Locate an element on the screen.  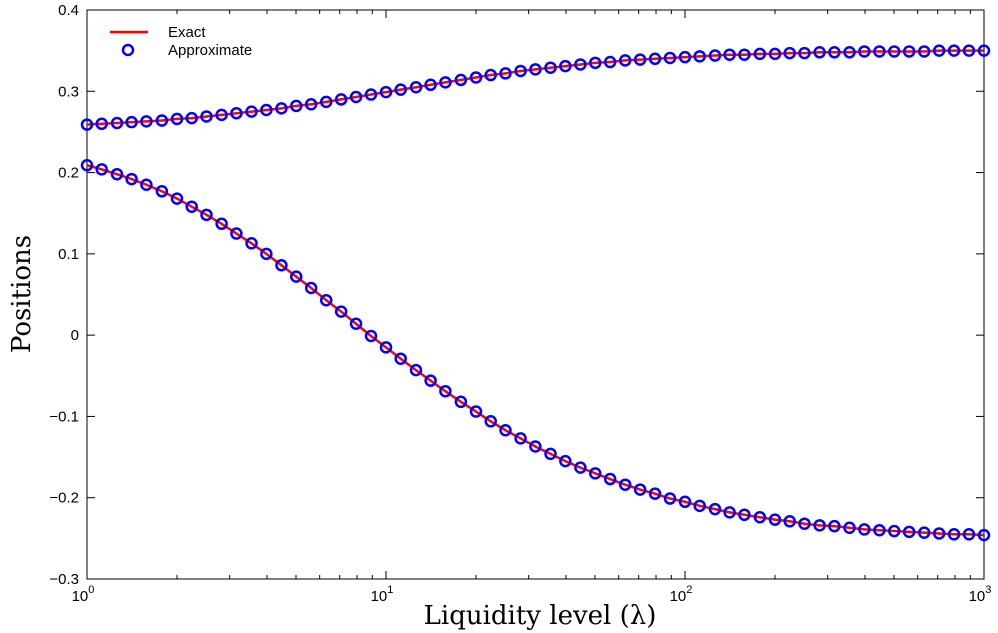
y-tick-label: −0.3 is located at coordinates (64, 579).